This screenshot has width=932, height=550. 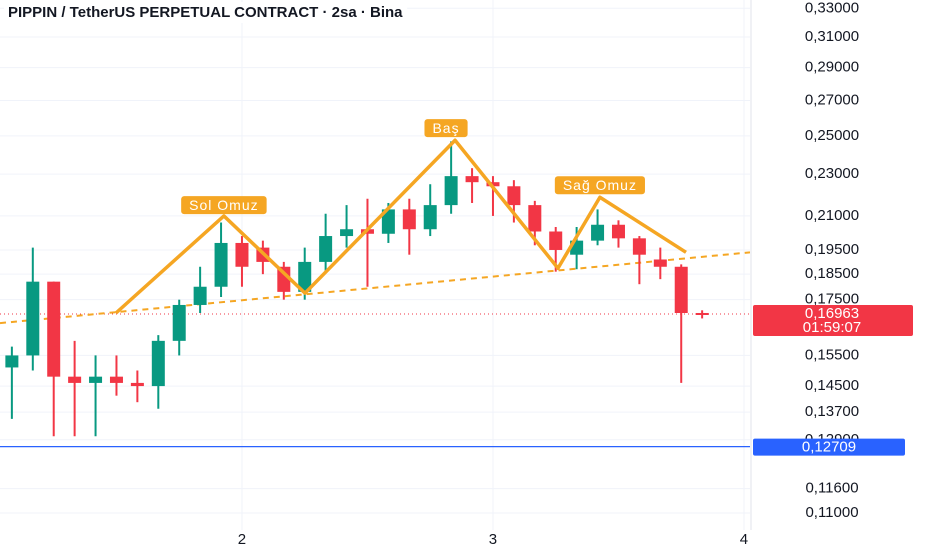 I want to click on y-tick-label: 0,11000, so click(x=831, y=512).